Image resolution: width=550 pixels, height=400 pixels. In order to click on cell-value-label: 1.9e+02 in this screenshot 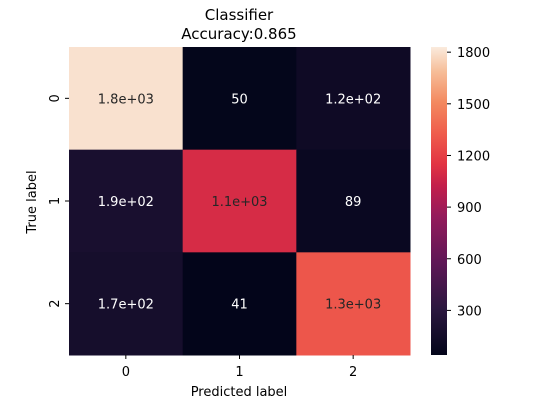, I will do `click(126, 202)`.